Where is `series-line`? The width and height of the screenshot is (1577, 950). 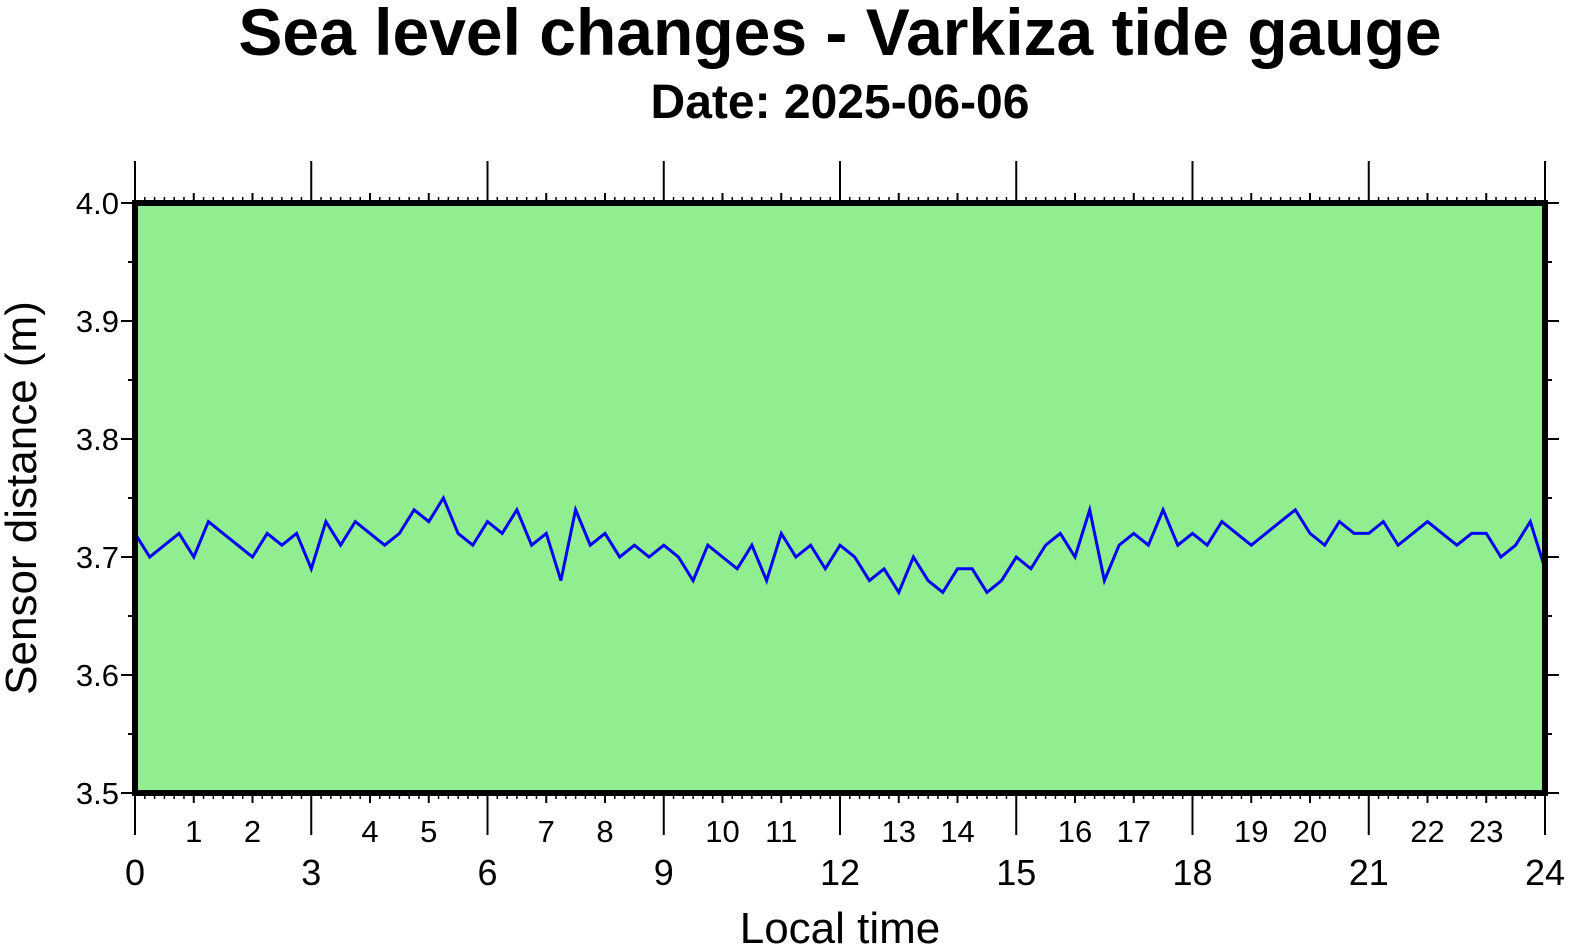 series-line is located at coordinates (840, 545).